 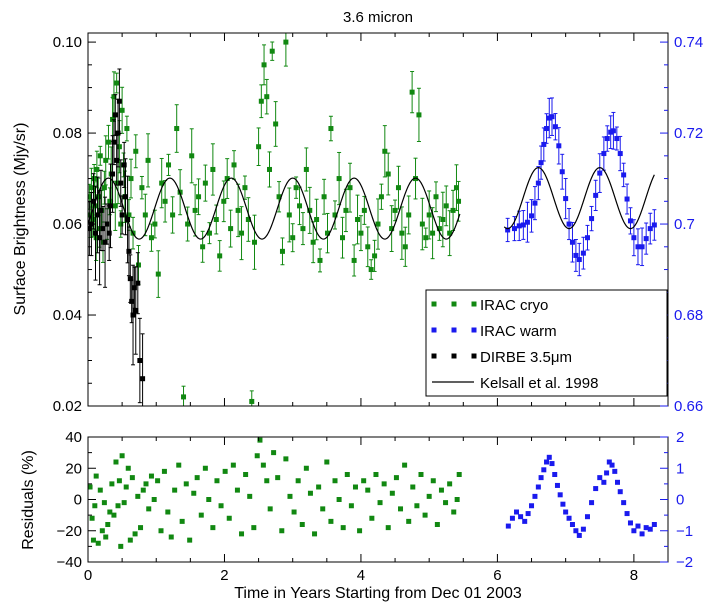 What do you see at coordinates (684, 562) in the screenshot?
I see `y2-tick-label: −2` at bounding box center [684, 562].